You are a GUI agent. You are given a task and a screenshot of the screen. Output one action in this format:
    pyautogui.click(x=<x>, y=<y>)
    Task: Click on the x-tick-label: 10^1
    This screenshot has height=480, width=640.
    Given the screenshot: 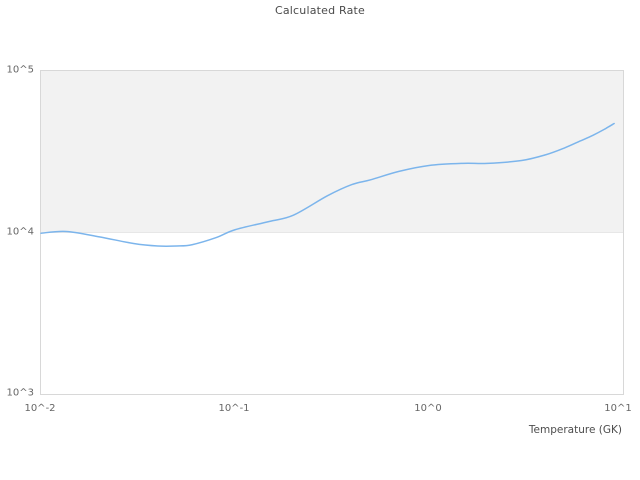 What is the action you would take?
    pyautogui.click(x=618, y=408)
    